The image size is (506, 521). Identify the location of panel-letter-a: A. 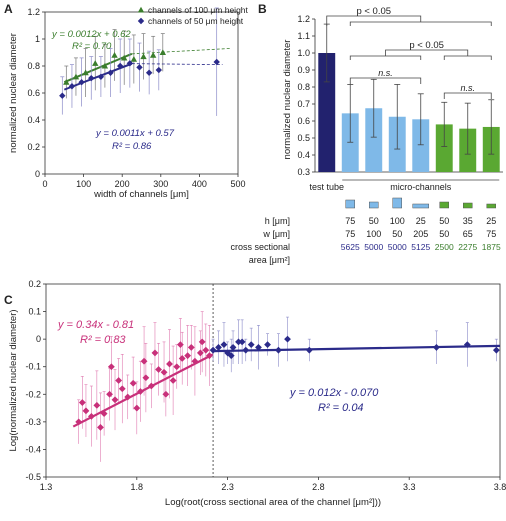
(8, 9).